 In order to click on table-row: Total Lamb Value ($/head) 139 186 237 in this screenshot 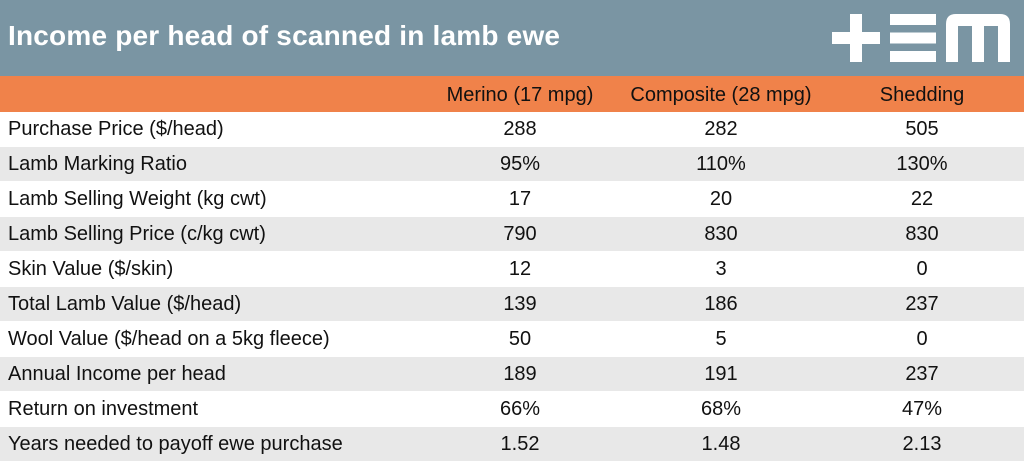, I will do `click(512, 304)`.